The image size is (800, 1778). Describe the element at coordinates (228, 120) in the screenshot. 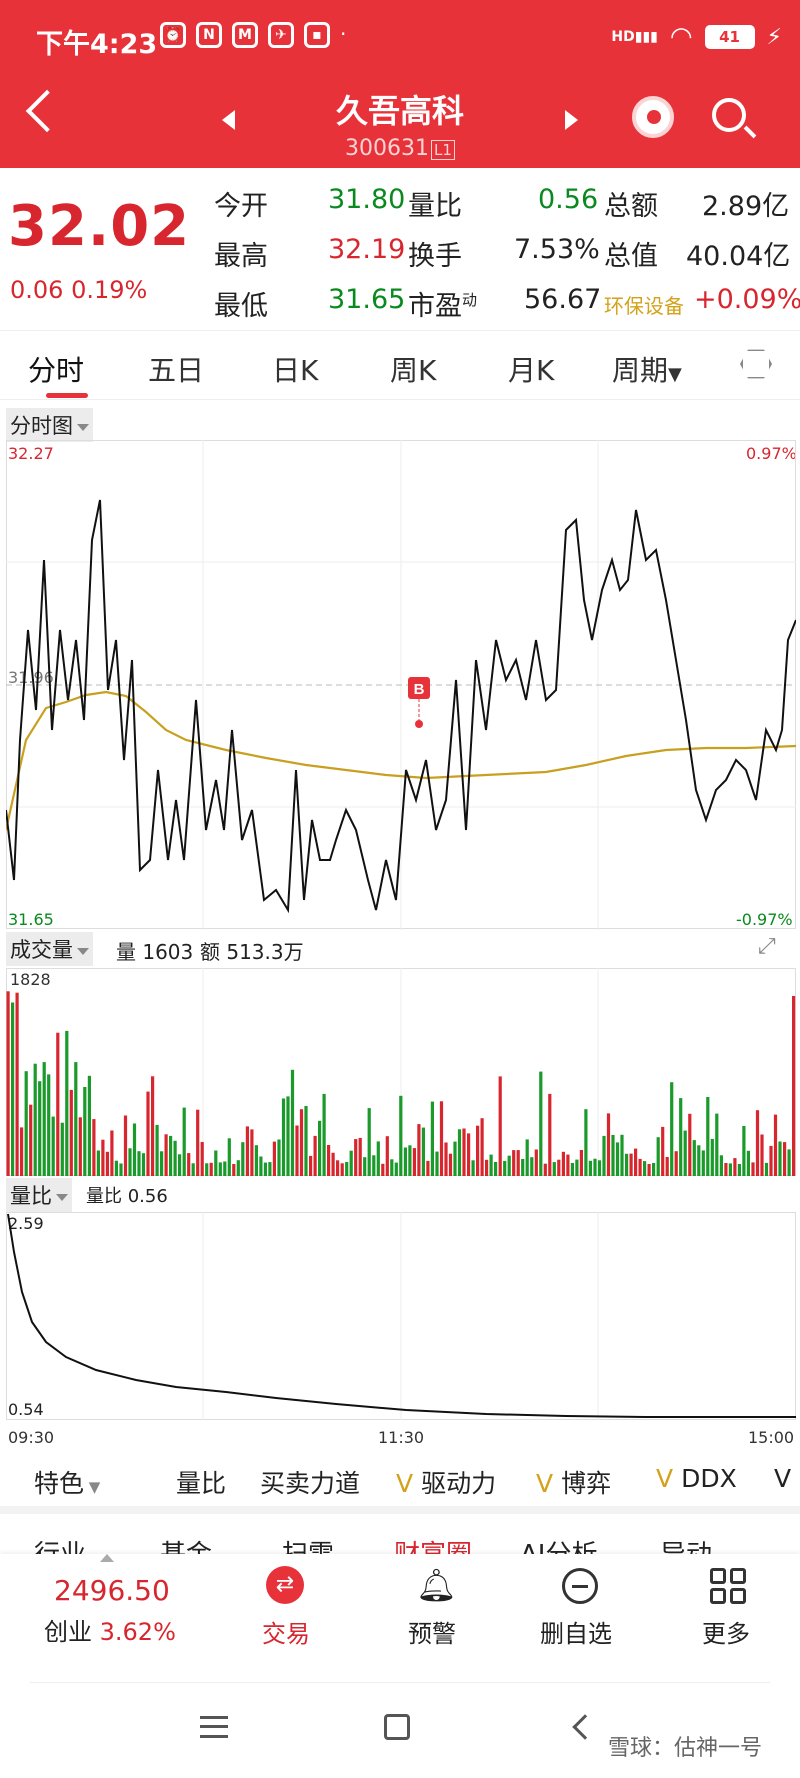

I see `prev-stock-icon` at that location.